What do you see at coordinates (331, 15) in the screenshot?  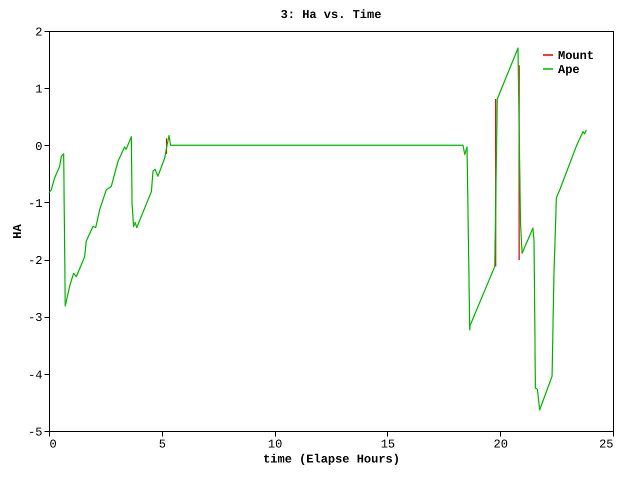 I see `chart-title: 3: Ha vs. Time` at bounding box center [331, 15].